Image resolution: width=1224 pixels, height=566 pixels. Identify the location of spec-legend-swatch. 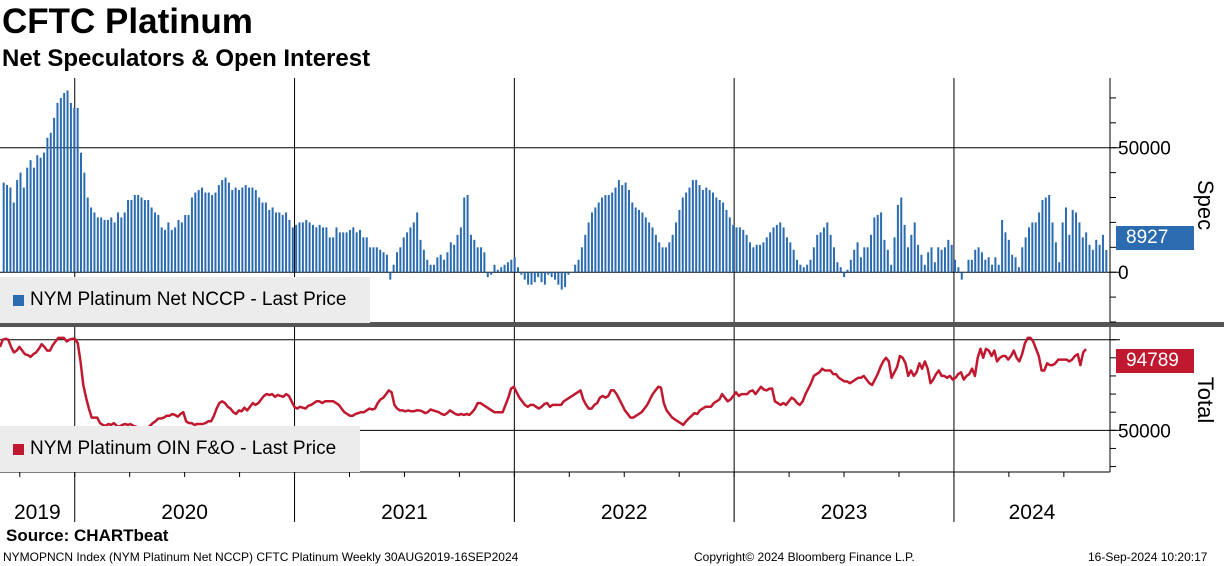
(18, 300).